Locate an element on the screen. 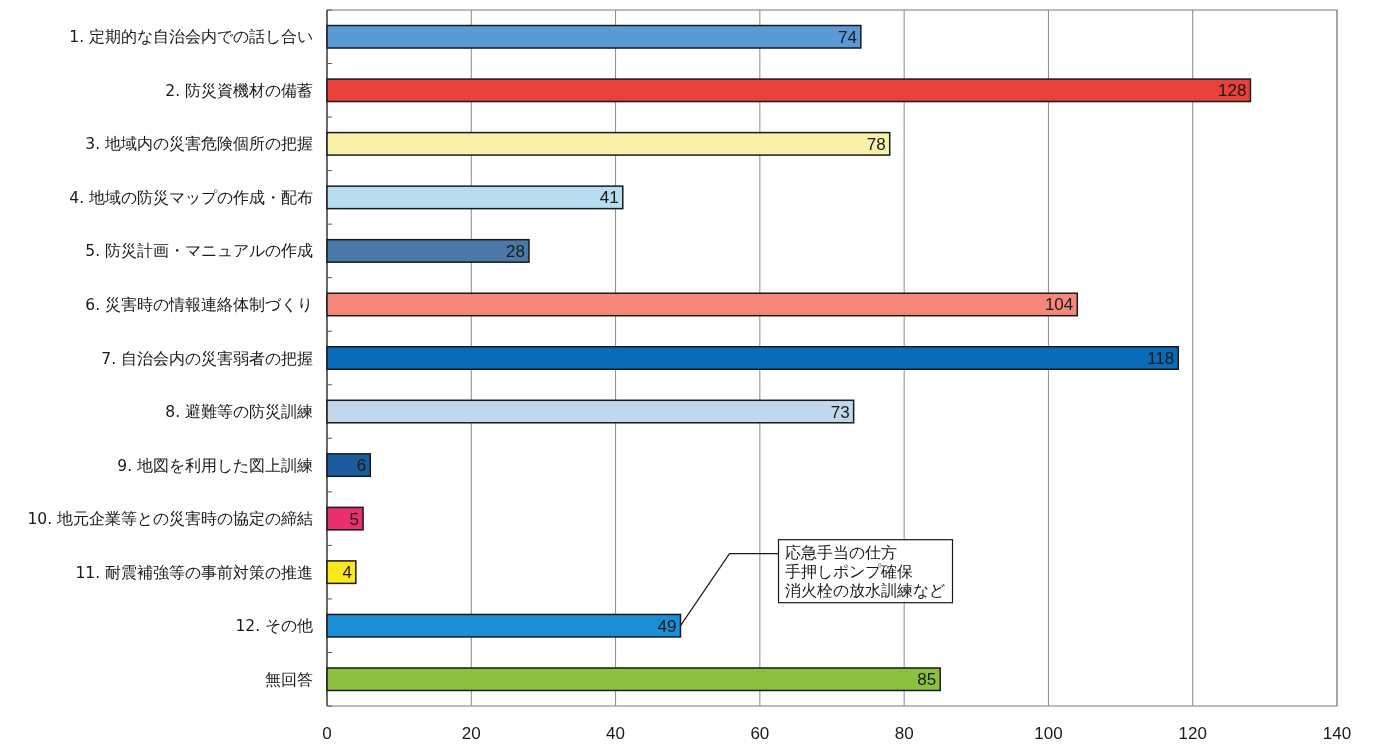 The width and height of the screenshot is (1380, 745). annotation: 応急手当の仕方 is located at coordinates (840, 552).